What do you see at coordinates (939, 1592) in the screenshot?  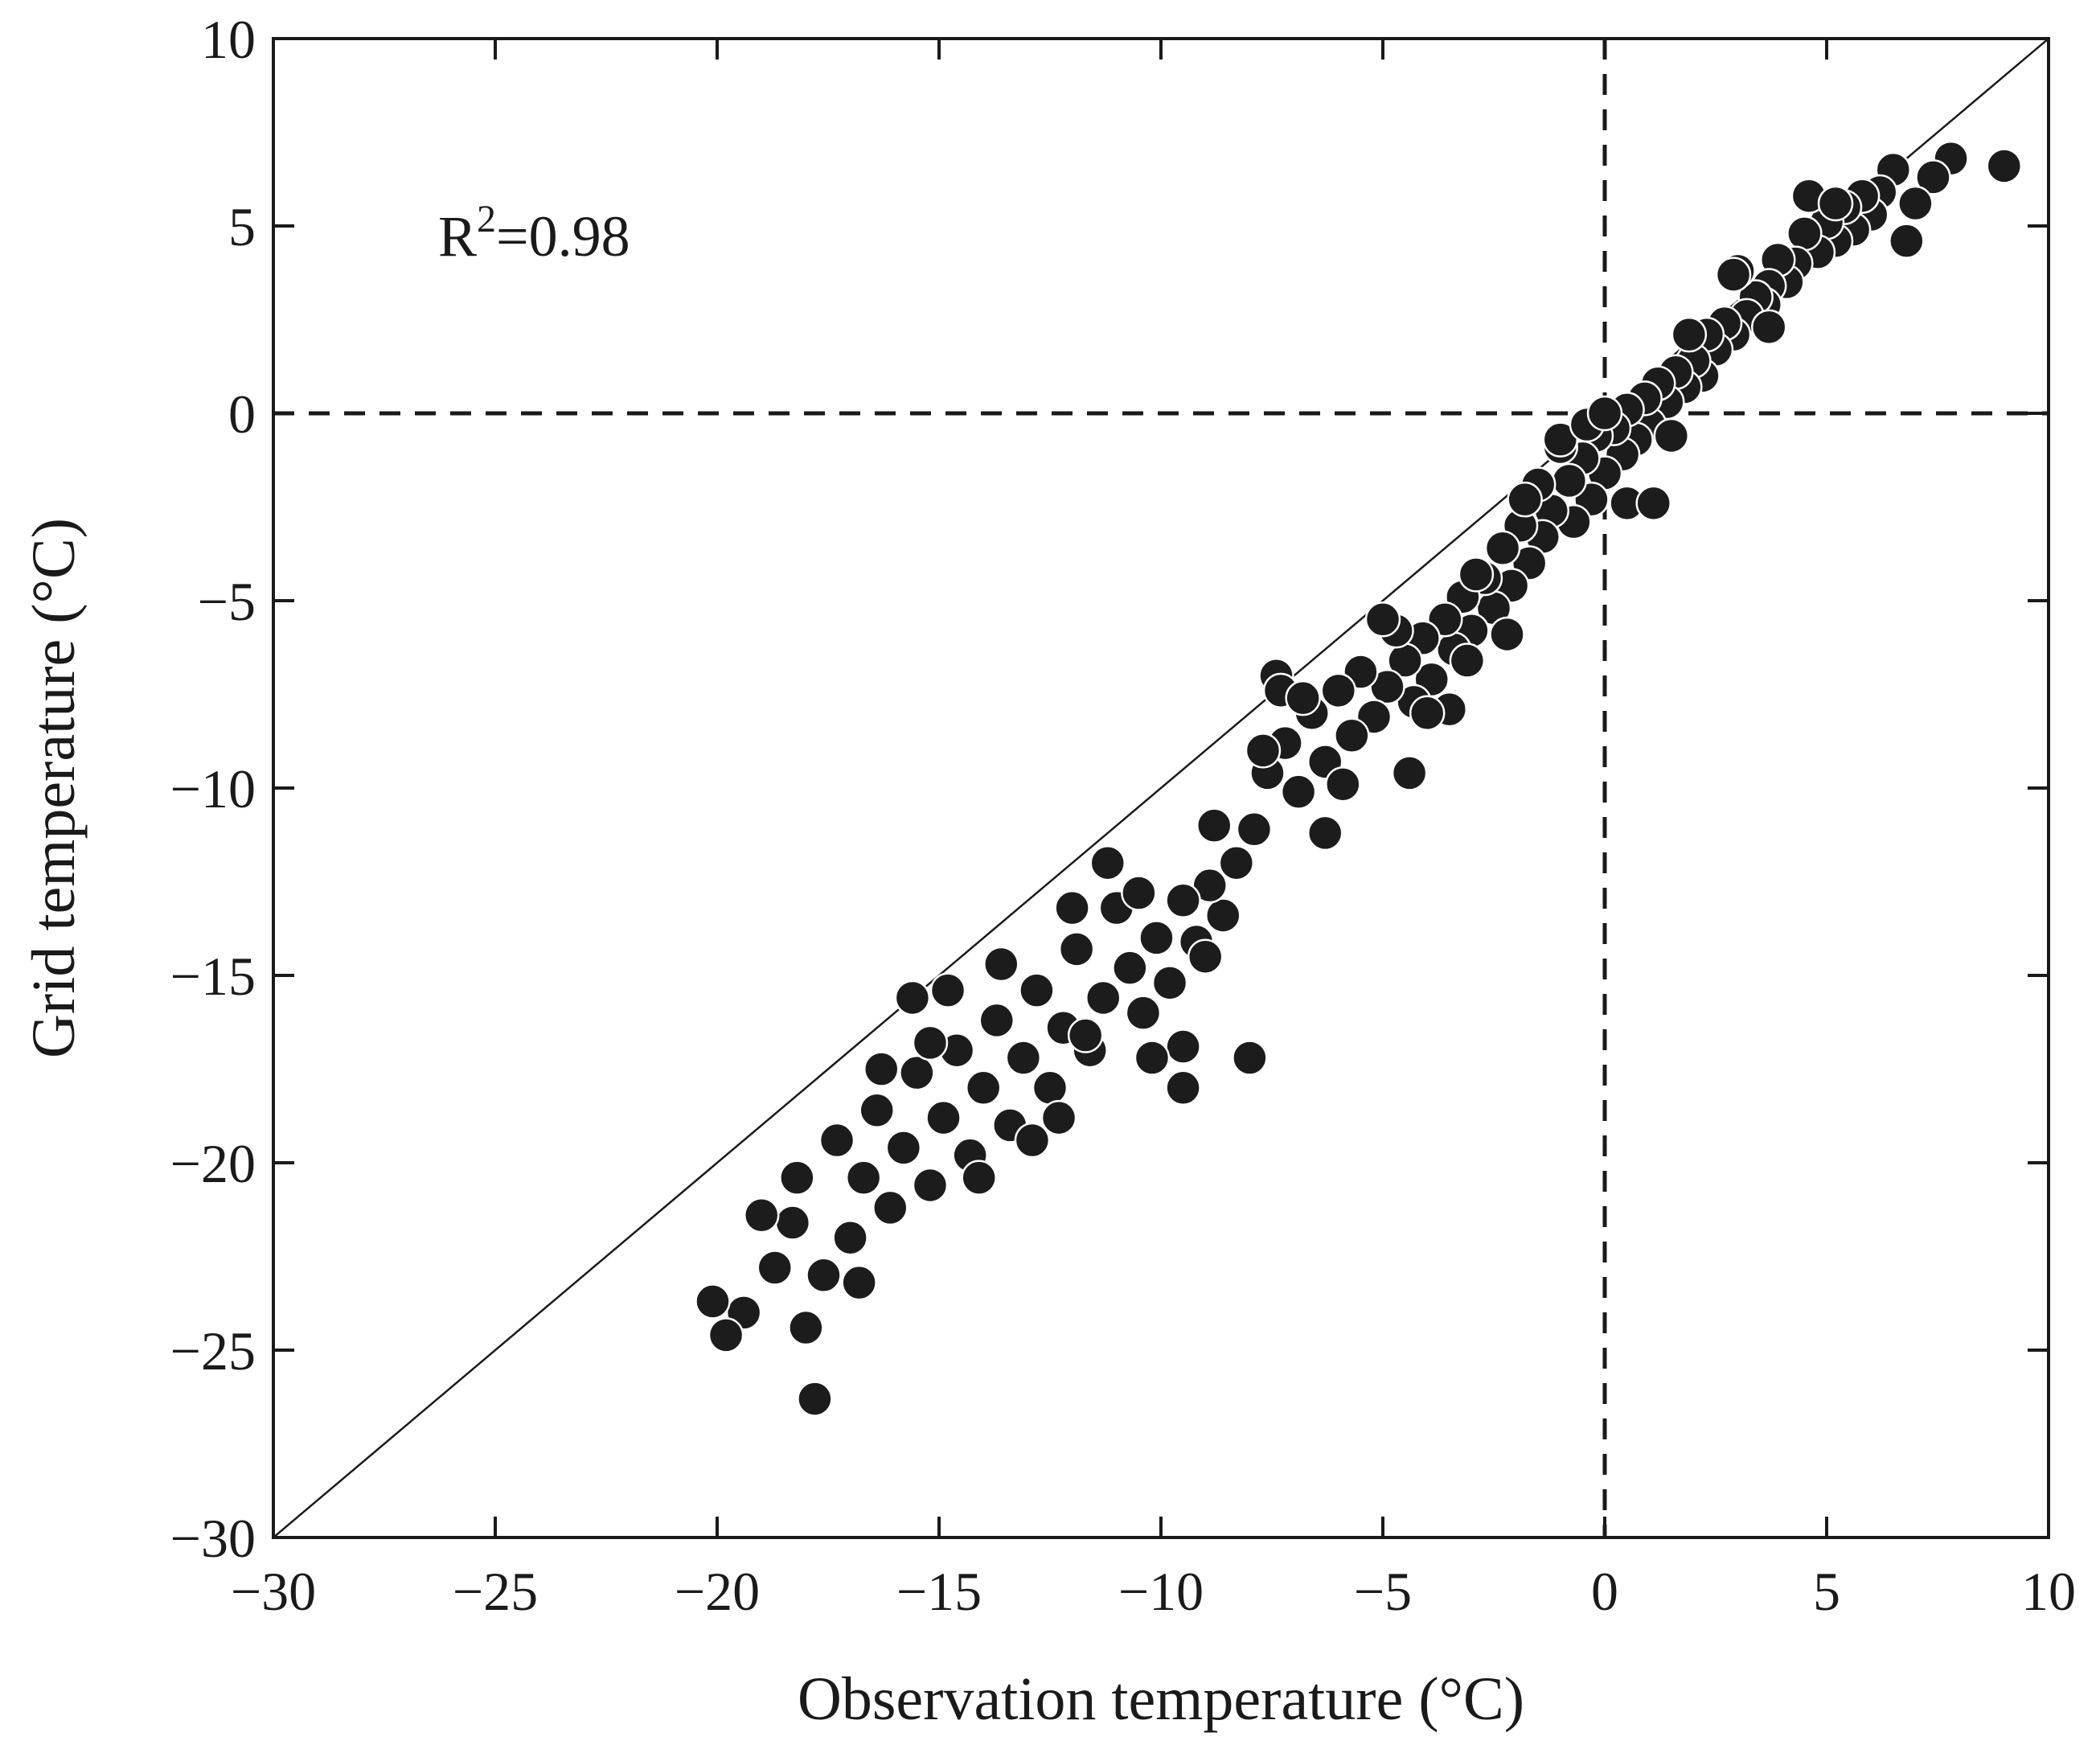 I see `x-tick-label: −15` at bounding box center [939, 1592].